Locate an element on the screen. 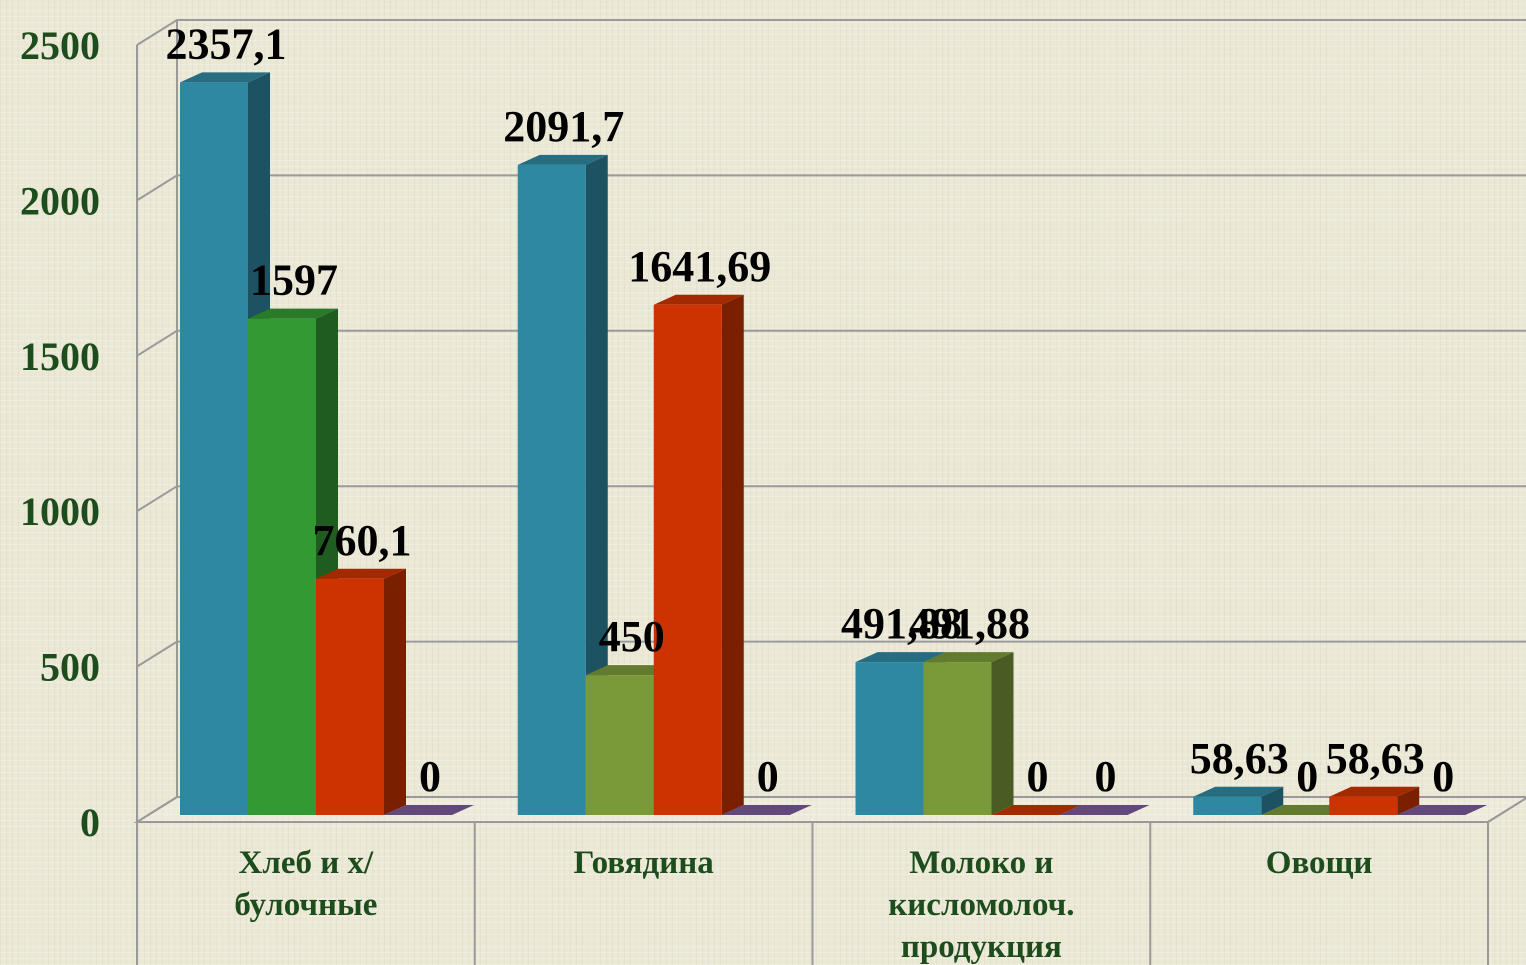 Image resolution: width=1526 pixels, height=965 pixels. x-tick-label: Хлеб и х/булочные is located at coordinates (306, 884).